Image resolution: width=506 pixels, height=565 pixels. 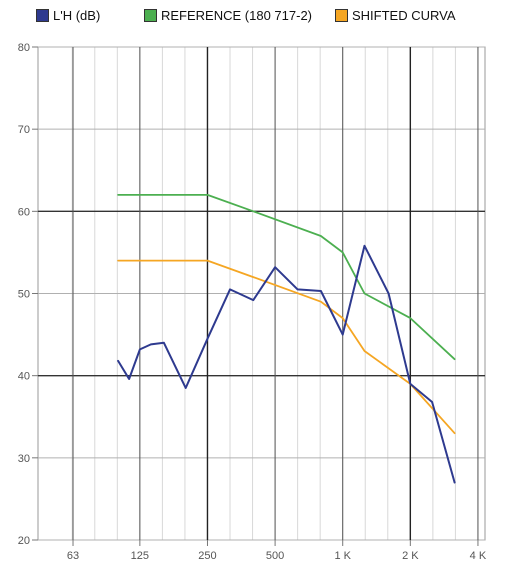 What do you see at coordinates (24, 212) in the screenshot?
I see `y-tick-label: 60` at bounding box center [24, 212].